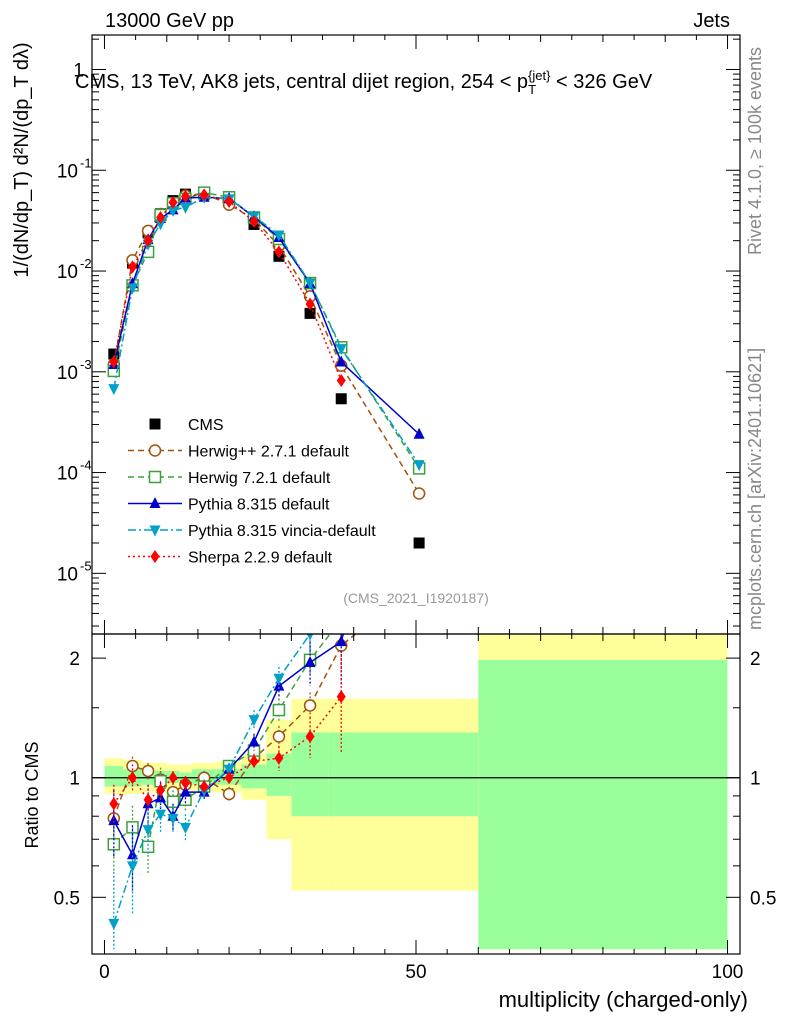  What do you see at coordinates (416, 598) in the screenshot?
I see `analysis-id: (CMS_2021_I1920187)` at bounding box center [416, 598].